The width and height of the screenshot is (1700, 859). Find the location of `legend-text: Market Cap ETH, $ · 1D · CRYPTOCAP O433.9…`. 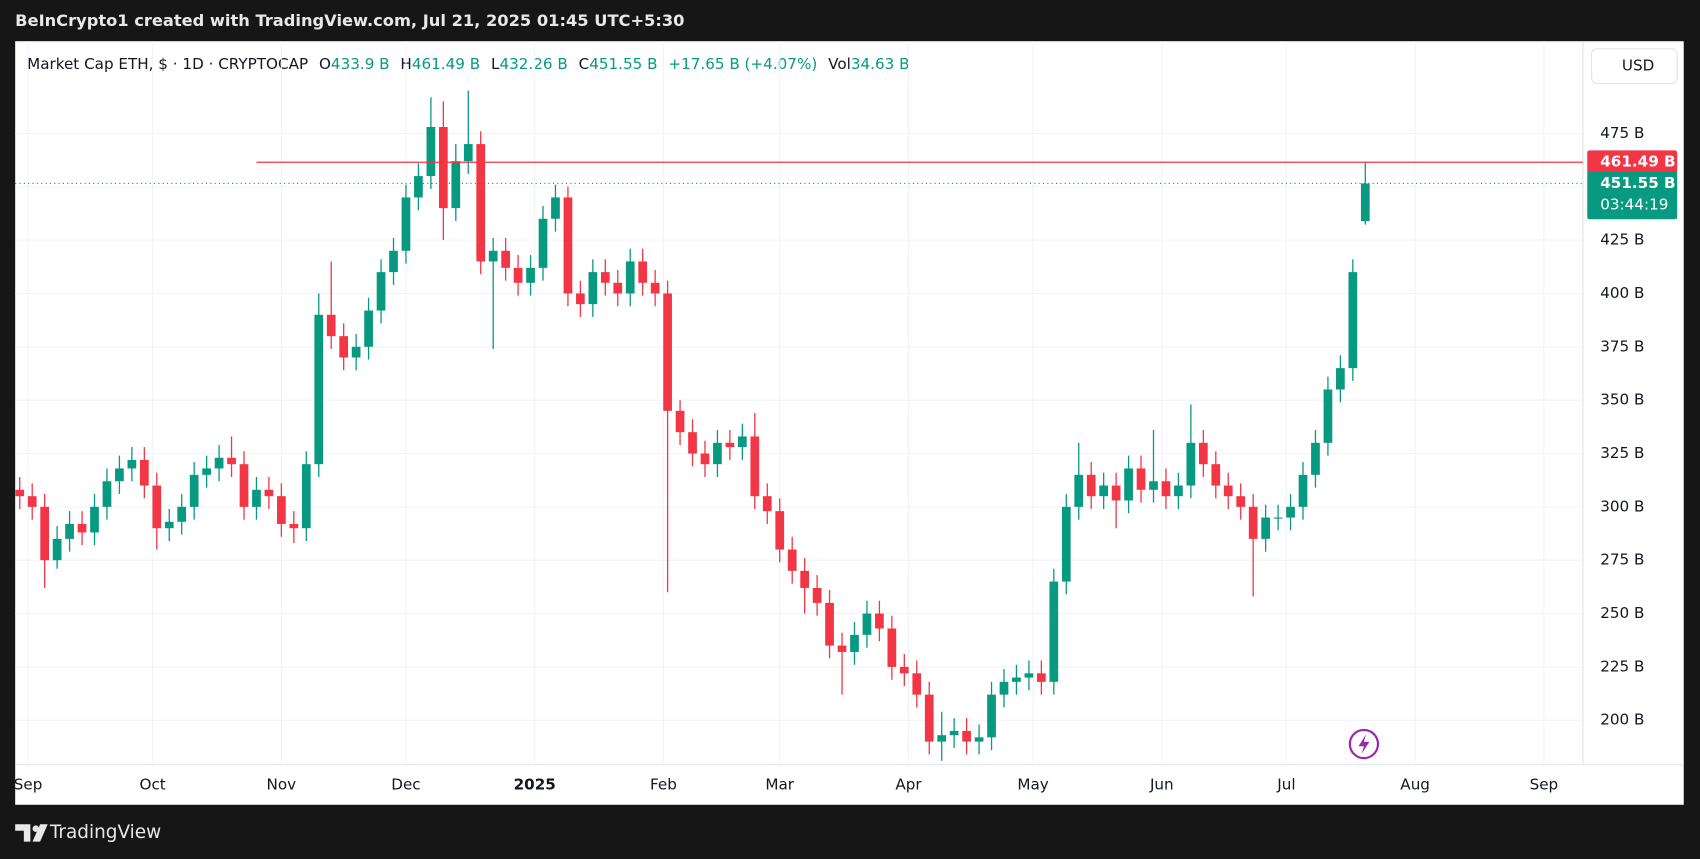

legend-text: Market Cap ETH, $ · 1D · CRYPTOCAP O433.9… is located at coordinates (468, 63).